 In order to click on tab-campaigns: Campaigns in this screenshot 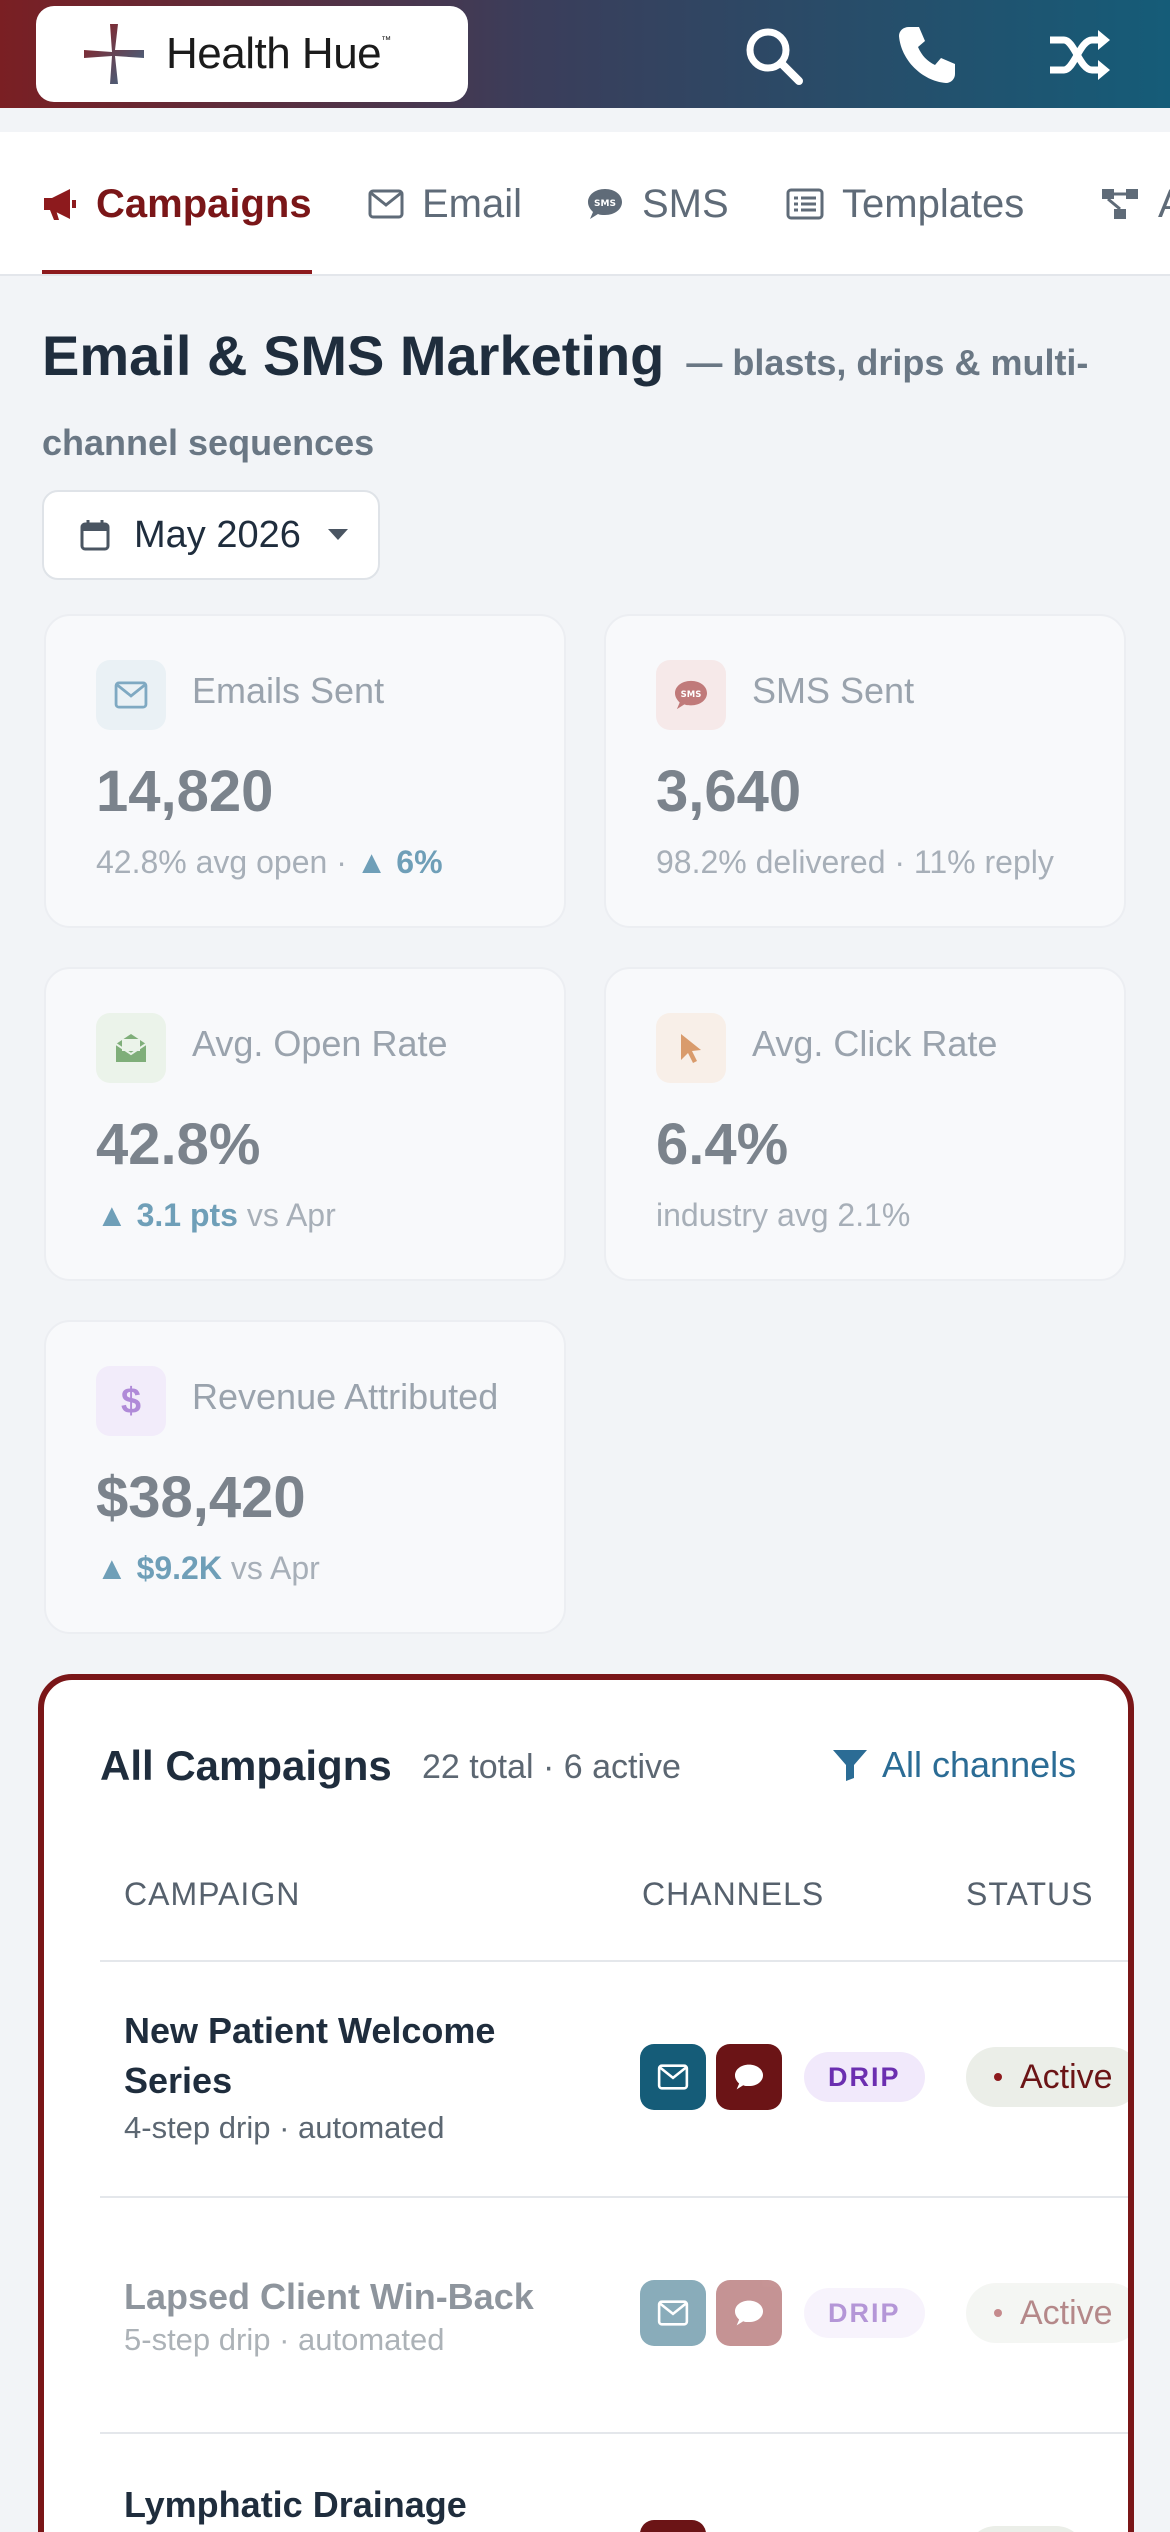, I will do `click(177, 203)`.